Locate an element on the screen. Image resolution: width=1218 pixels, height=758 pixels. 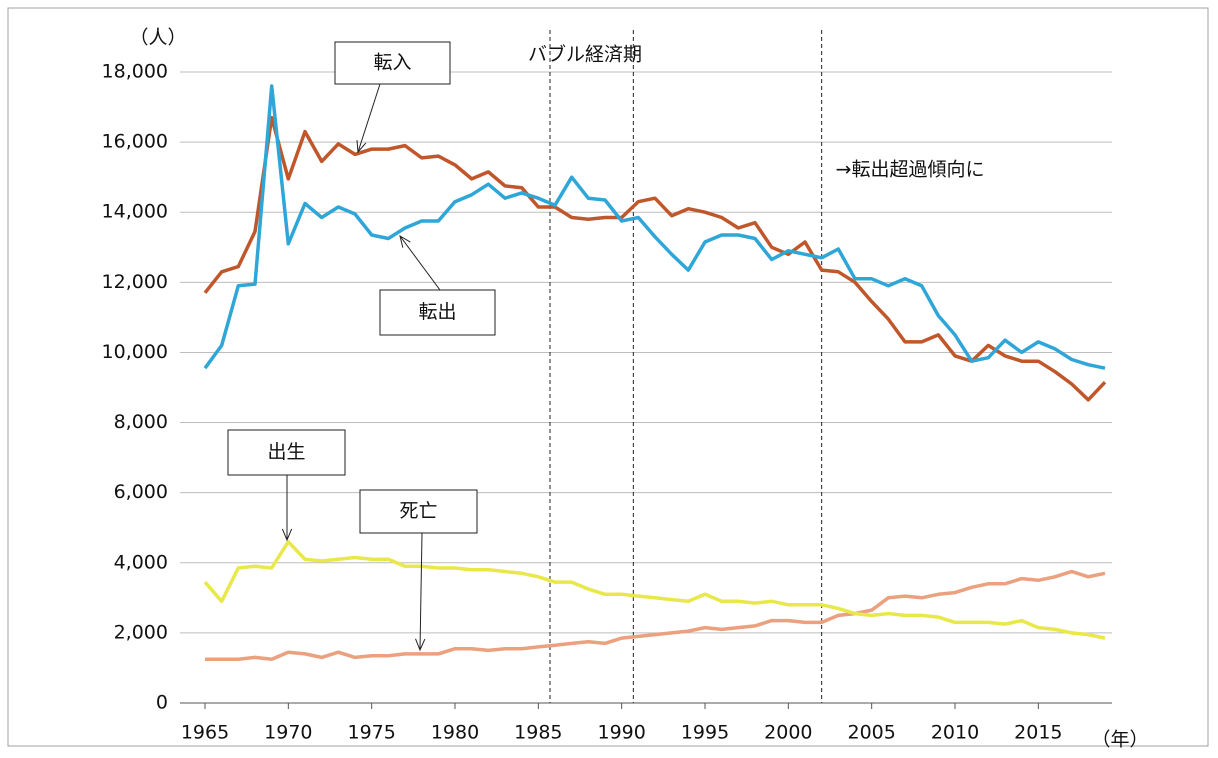
y-tick-label: 4,000 is located at coordinates (141, 562).